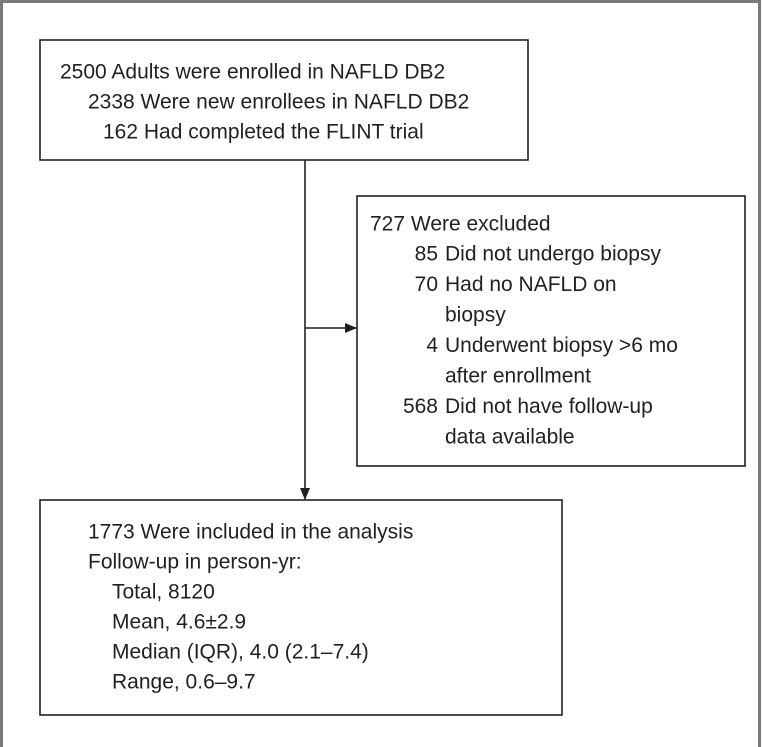  I want to click on enrollment-box, so click(284, 100).